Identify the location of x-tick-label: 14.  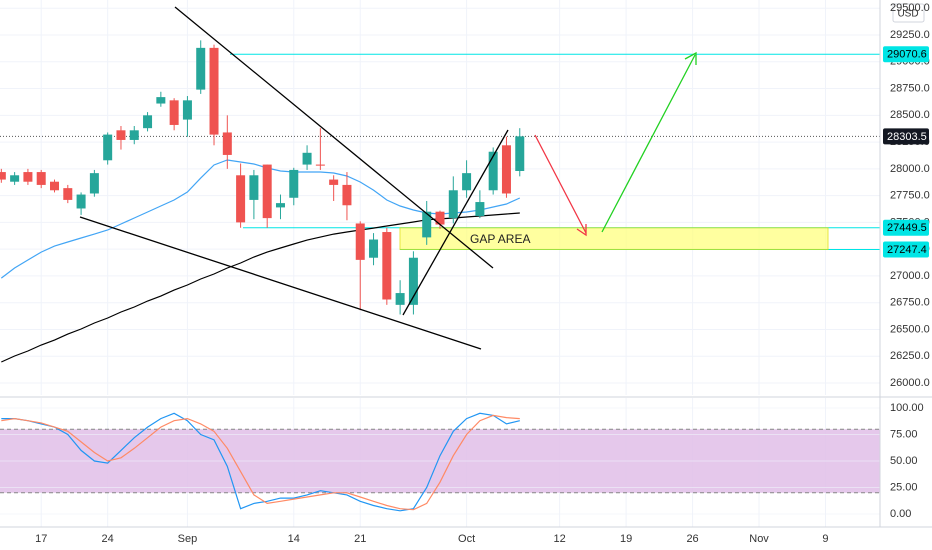
(294, 539).